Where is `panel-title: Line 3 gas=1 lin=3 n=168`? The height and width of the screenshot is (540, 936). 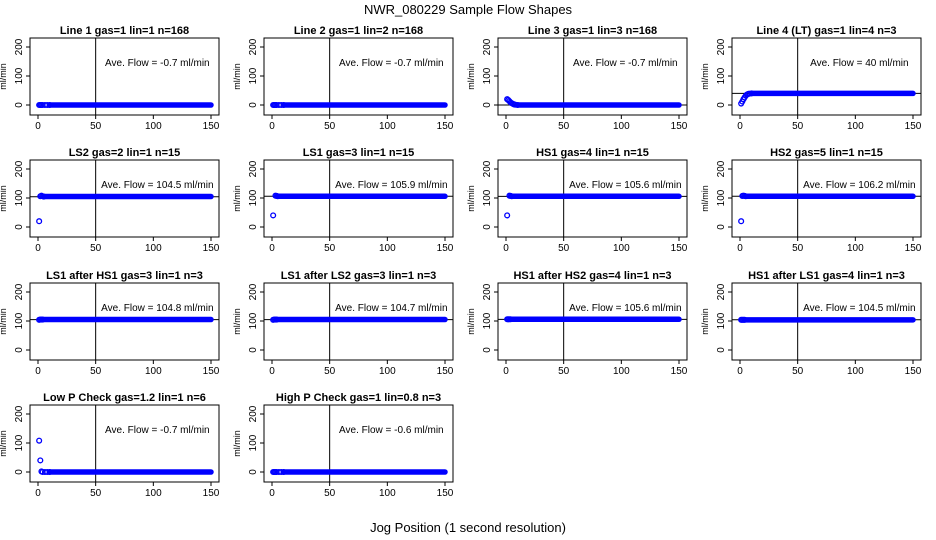
panel-title: Line 3 gas=1 lin=3 n=168 is located at coordinates (592, 31).